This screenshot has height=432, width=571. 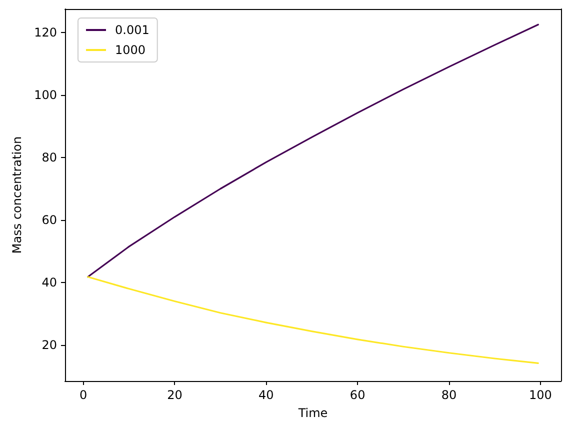 What do you see at coordinates (45, 32) in the screenshot?
I see `y-tick-label: 120` at bounding box center [45, 32].